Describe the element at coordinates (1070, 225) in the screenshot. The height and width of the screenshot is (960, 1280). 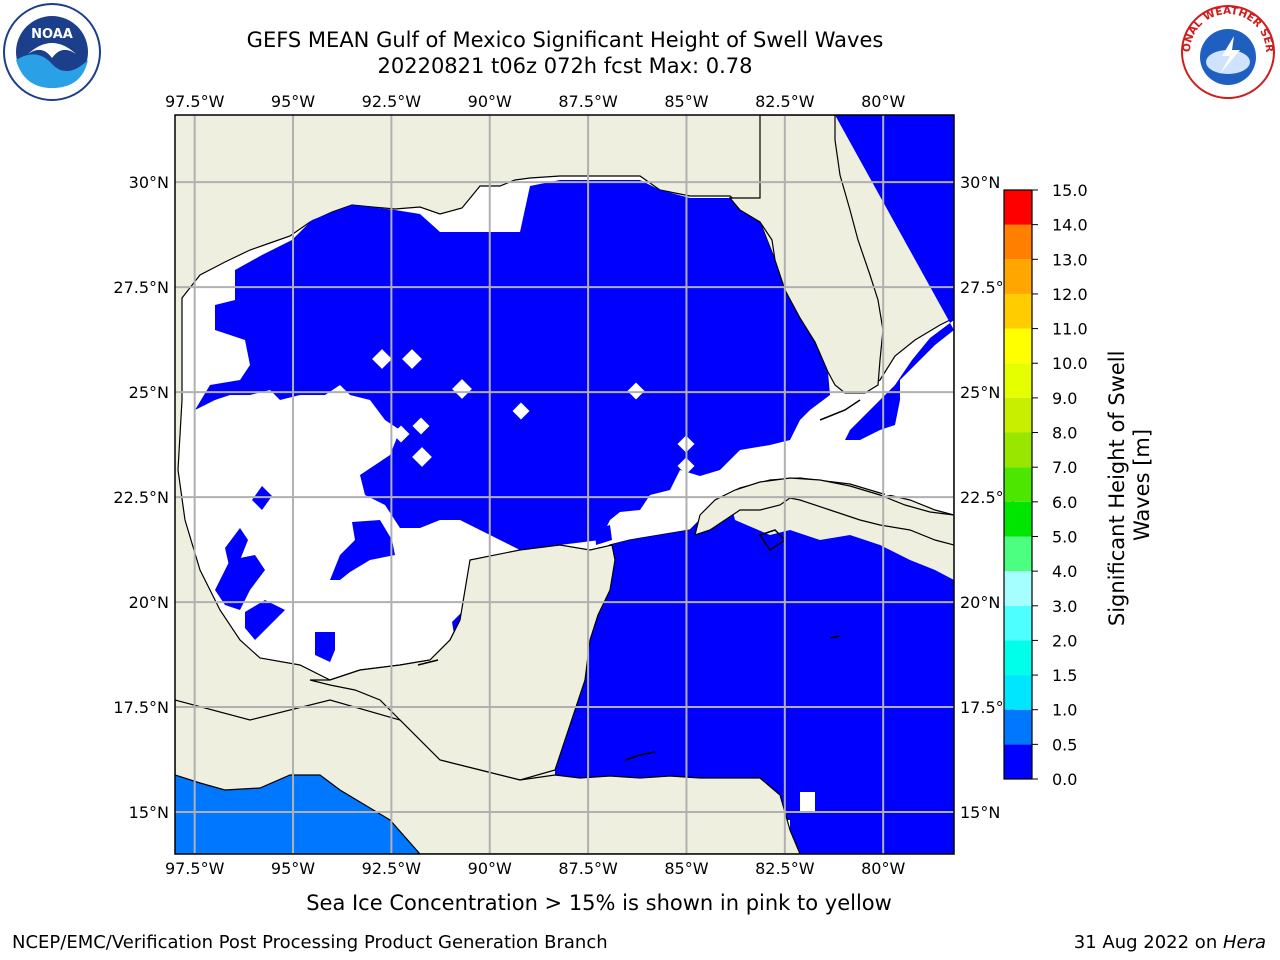
I see `colorbar-tick-label: 14.0` at that location.